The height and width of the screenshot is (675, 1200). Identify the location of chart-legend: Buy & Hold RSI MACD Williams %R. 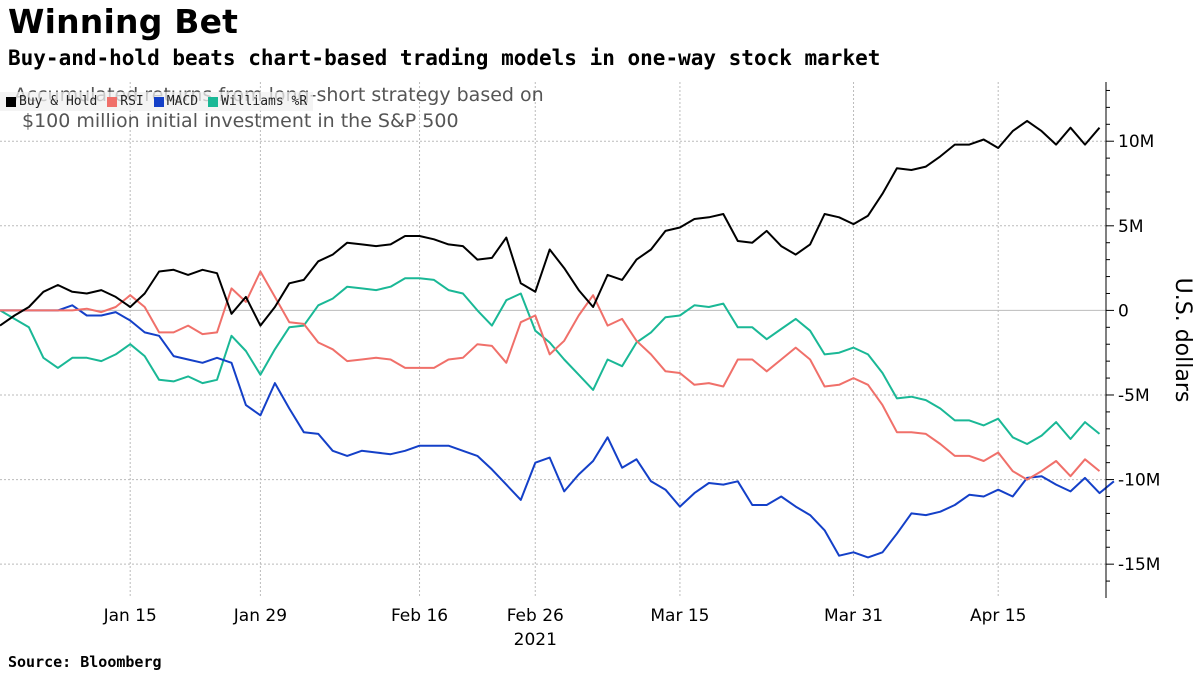
(157, 101).